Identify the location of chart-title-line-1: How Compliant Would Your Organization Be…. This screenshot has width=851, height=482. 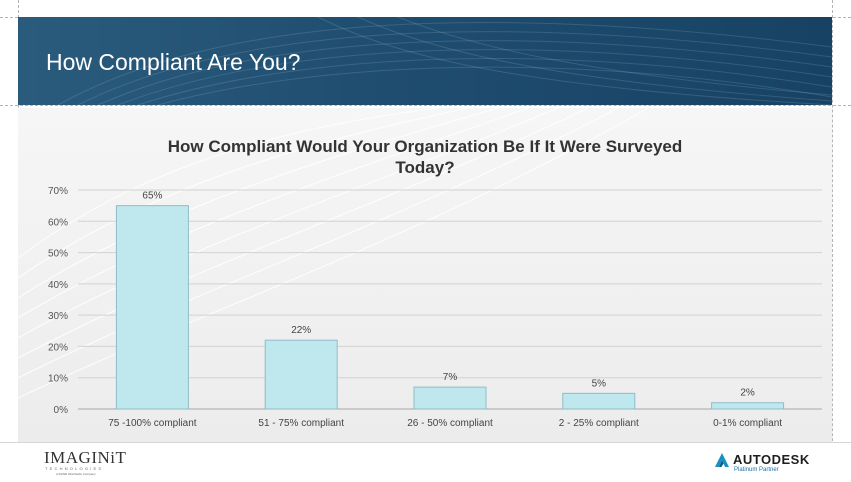
(425, 146).